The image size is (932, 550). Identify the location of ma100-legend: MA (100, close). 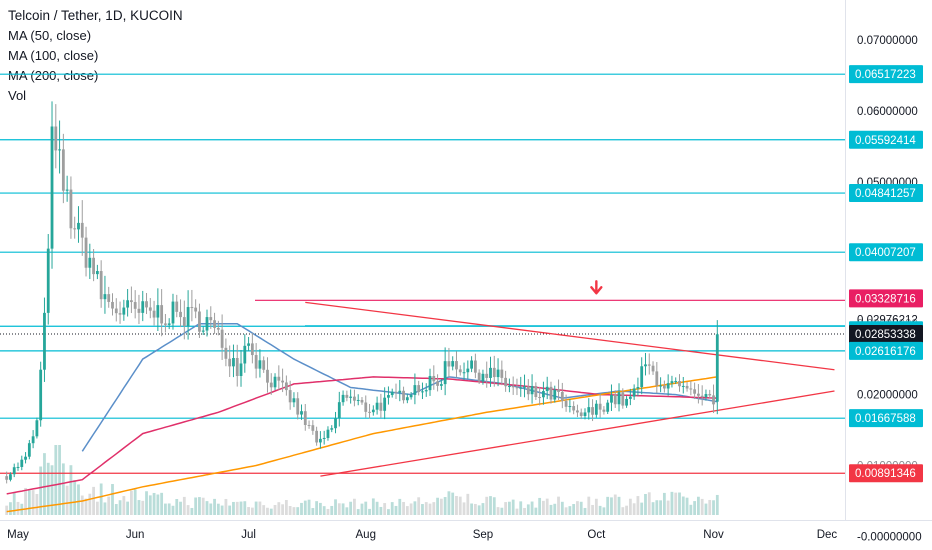
(53, 55).